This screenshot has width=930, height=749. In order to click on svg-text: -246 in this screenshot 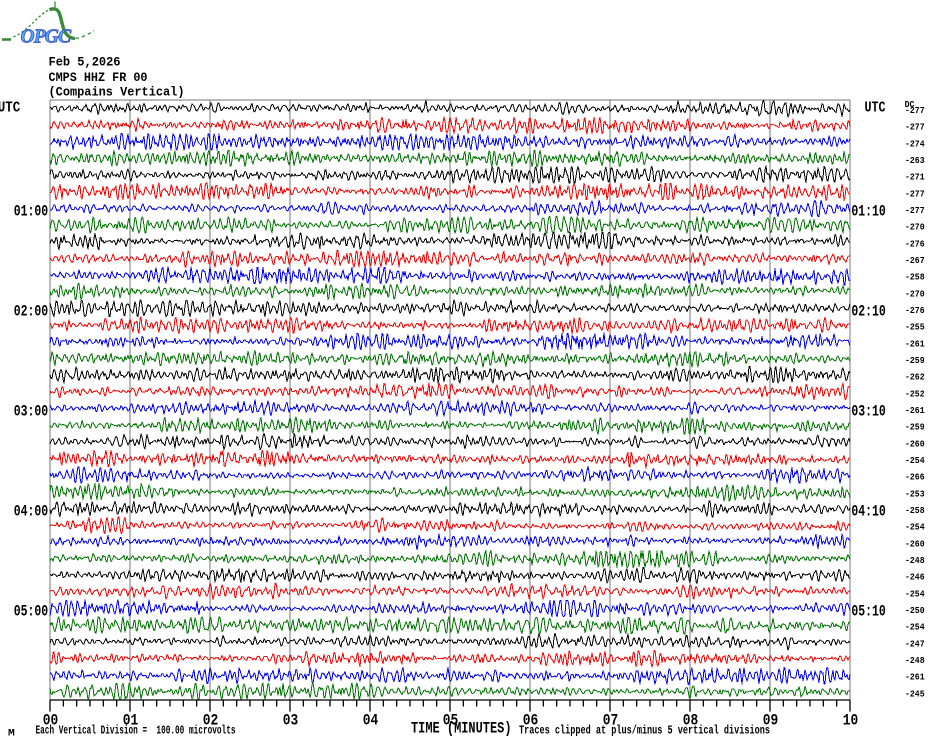, I will do `click(915, 578)`.